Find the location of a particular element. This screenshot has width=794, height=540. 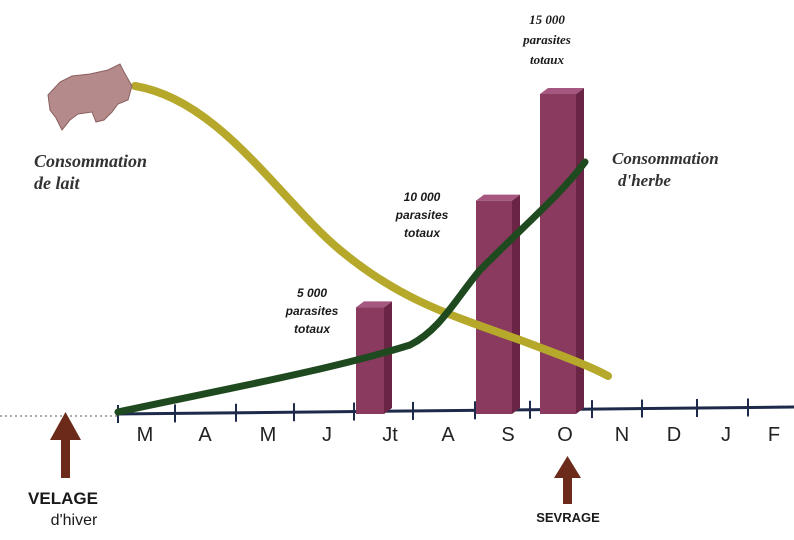

month-label-9: N is located at coordinates (622, 435).